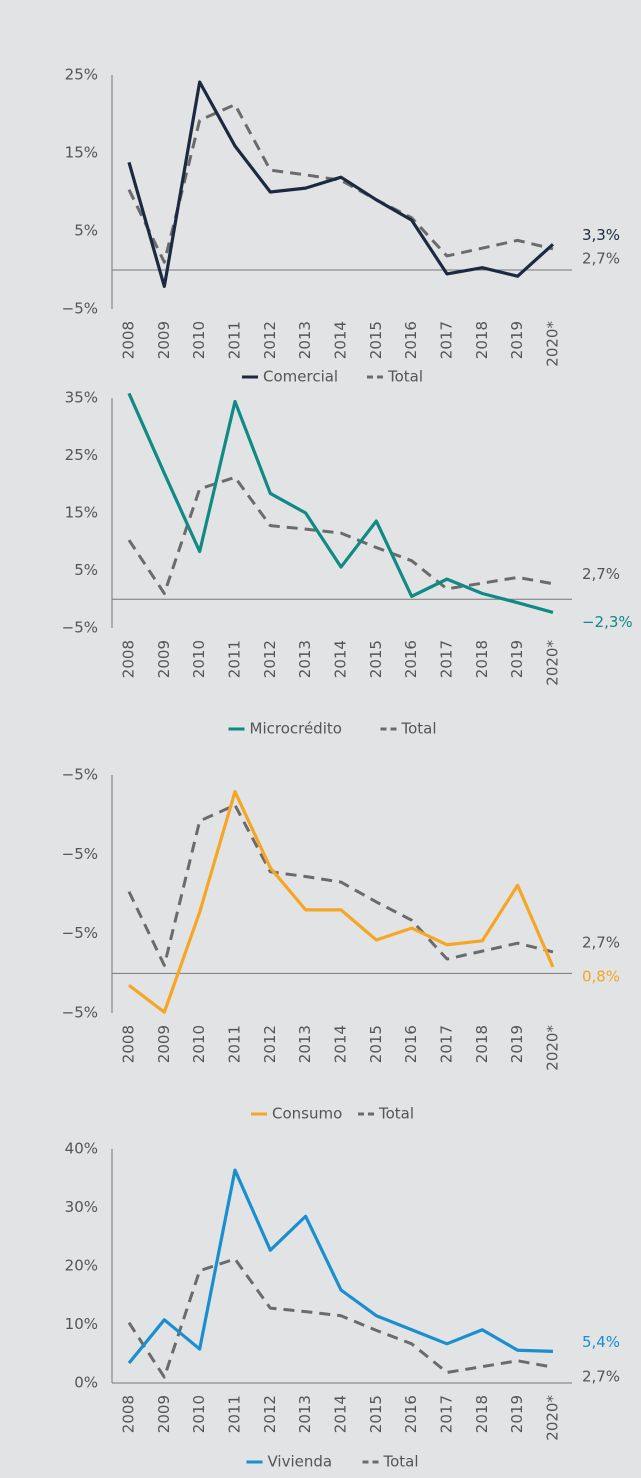  Describe the element at coordinates (601, 235) in the screenshot. I see `data-label: 3,3%` at that location.